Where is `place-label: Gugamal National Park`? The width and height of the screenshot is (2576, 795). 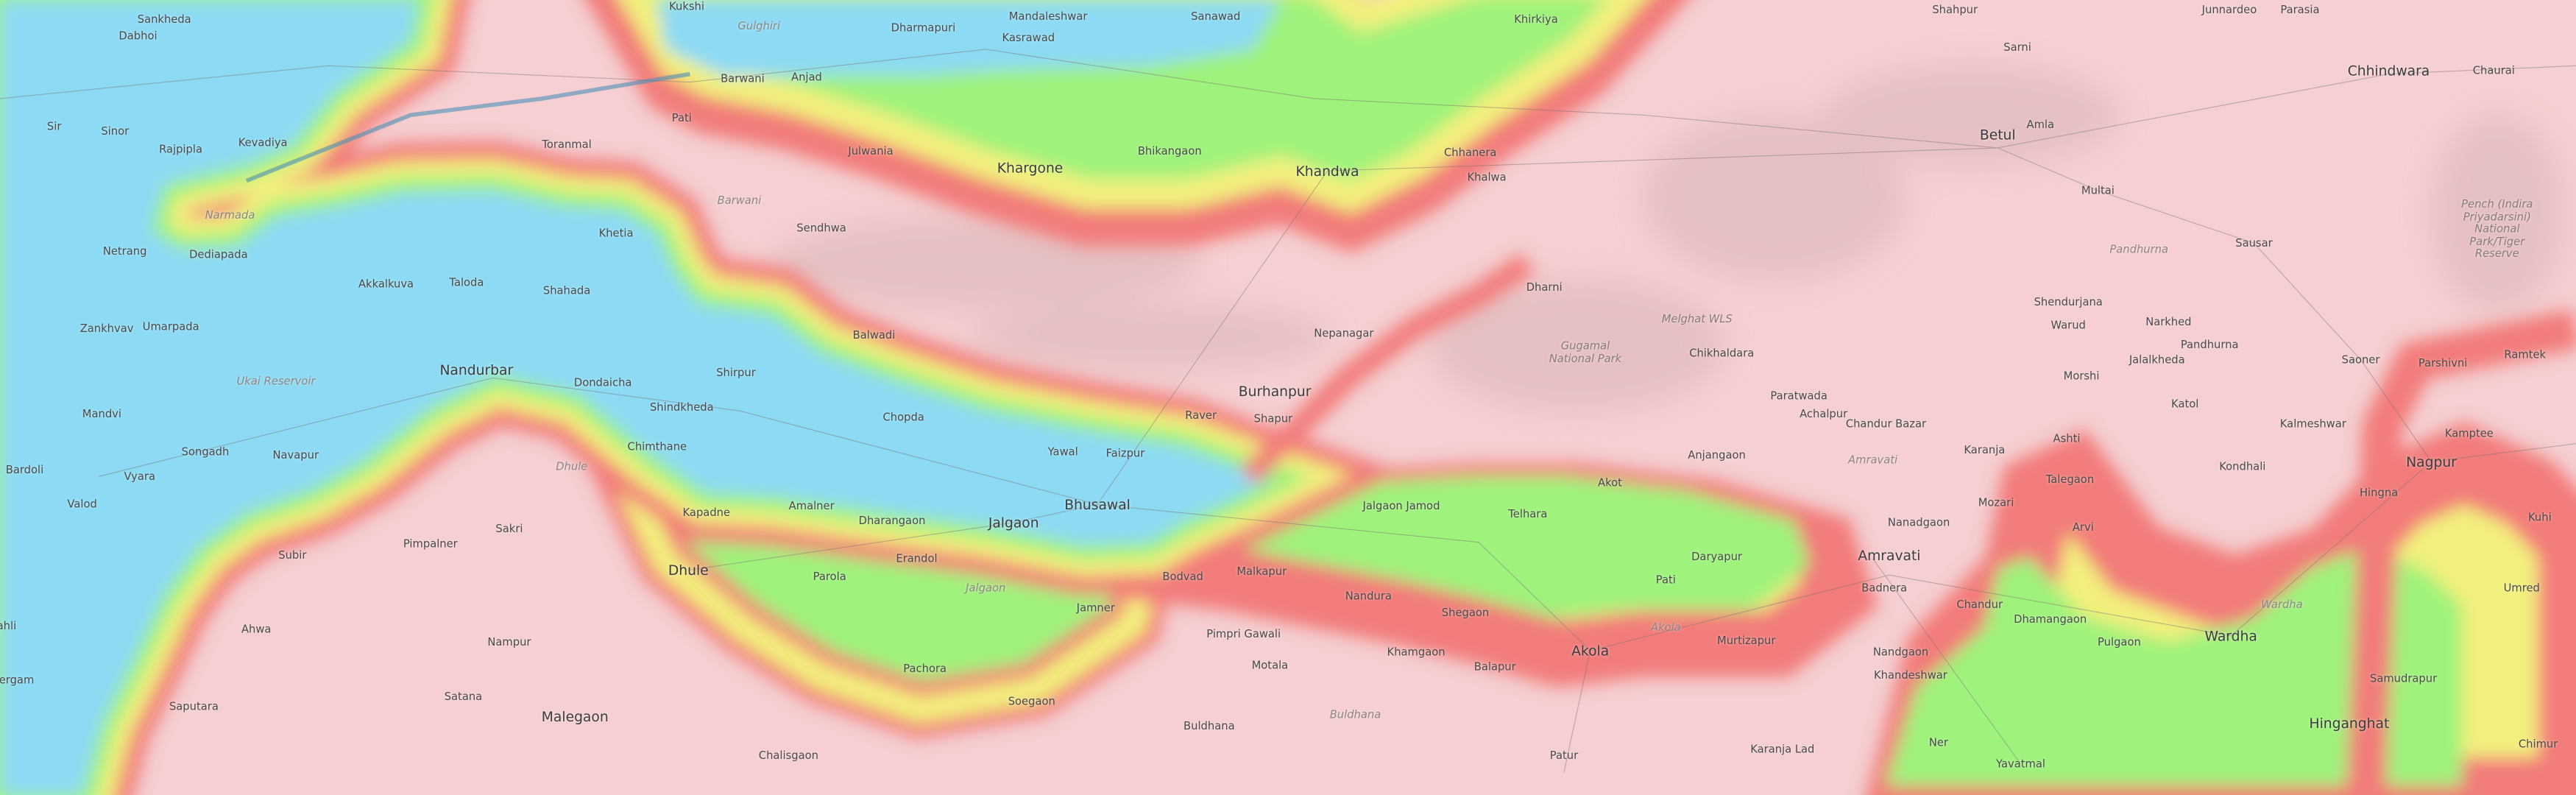 place-label: Gugamal National Park is located at coordinates (1585, 352).